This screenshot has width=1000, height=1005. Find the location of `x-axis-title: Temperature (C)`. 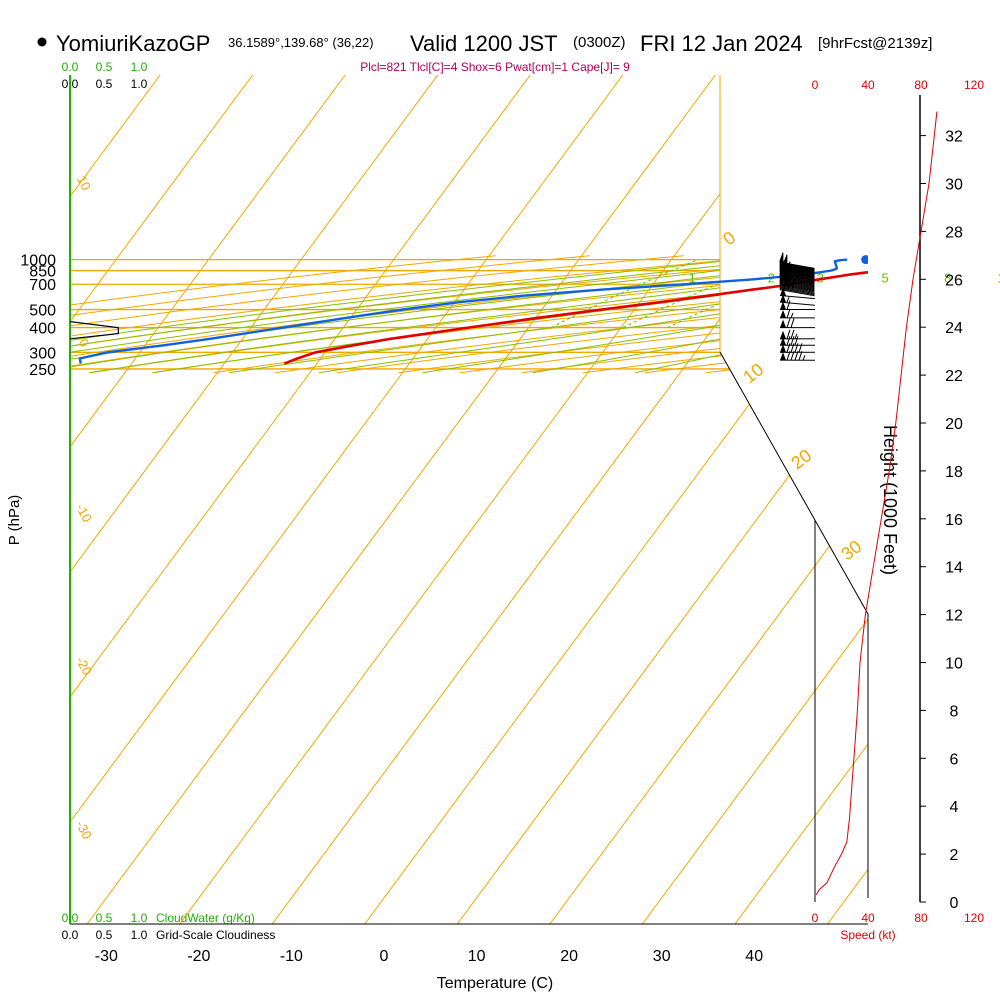

x-axis-title: Temperature (C) is located at coordinates (495, 983).